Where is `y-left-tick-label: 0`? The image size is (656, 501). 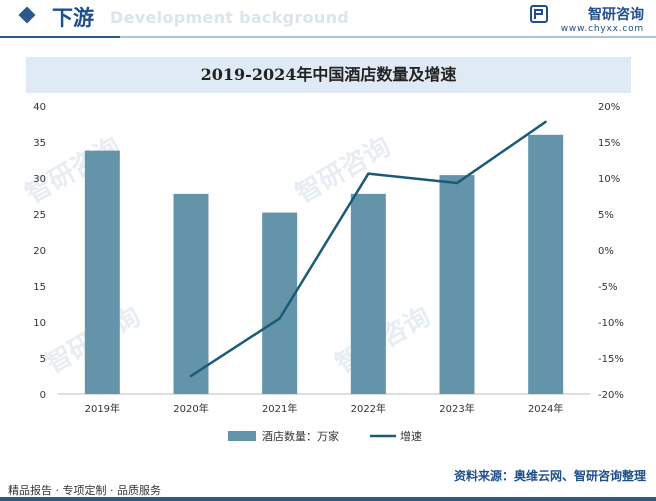 y-left-tick-label: 0 is located at coordinates (43, 395).